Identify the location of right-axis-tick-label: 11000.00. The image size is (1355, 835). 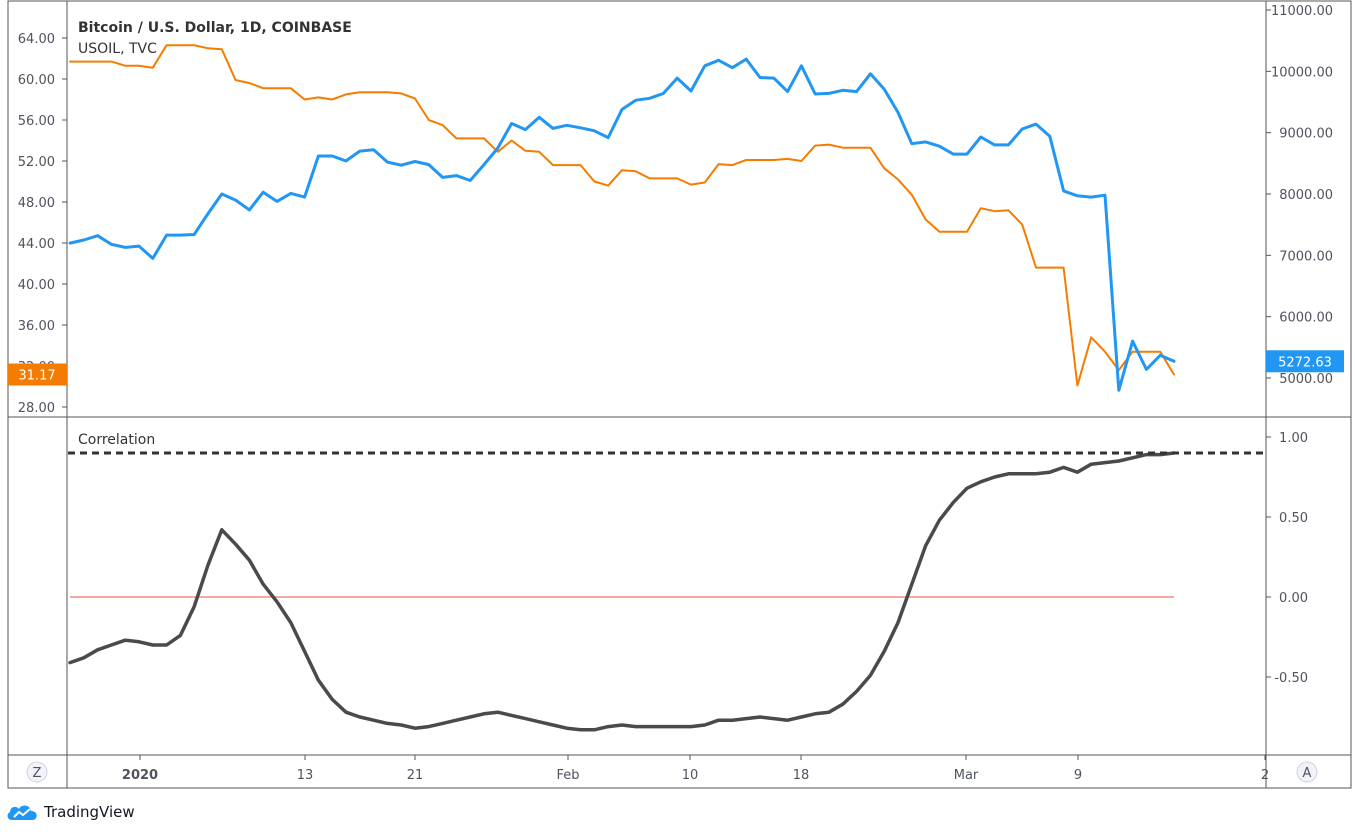
(1302, 11).